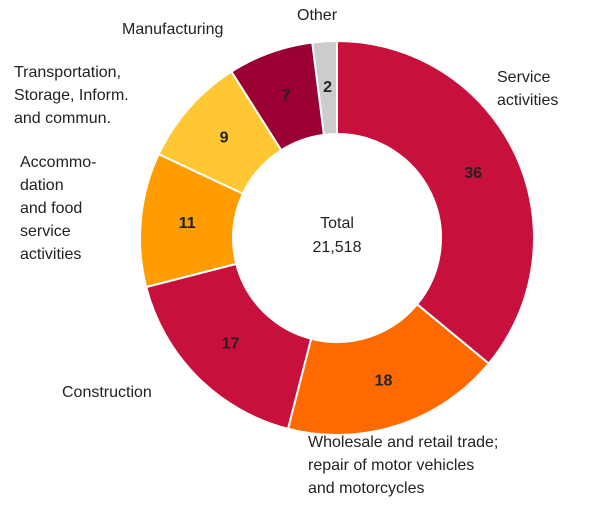 This screenshot has width=589, height=512. I want to click on total-label: 21,518, so click(337, 247).